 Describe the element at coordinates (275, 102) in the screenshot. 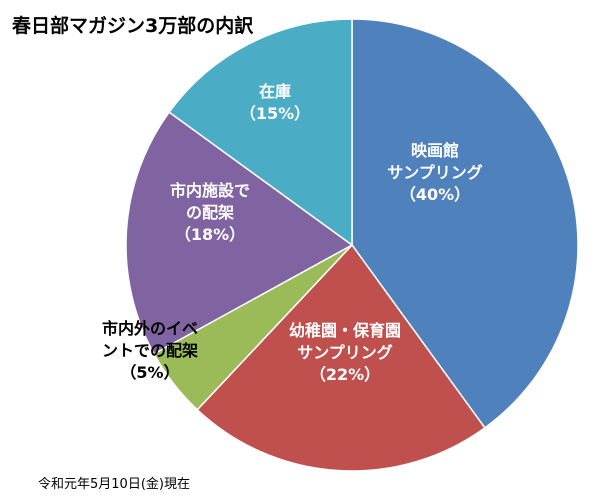

I see `slice-label-5: 在庫 （15%）` at that location.